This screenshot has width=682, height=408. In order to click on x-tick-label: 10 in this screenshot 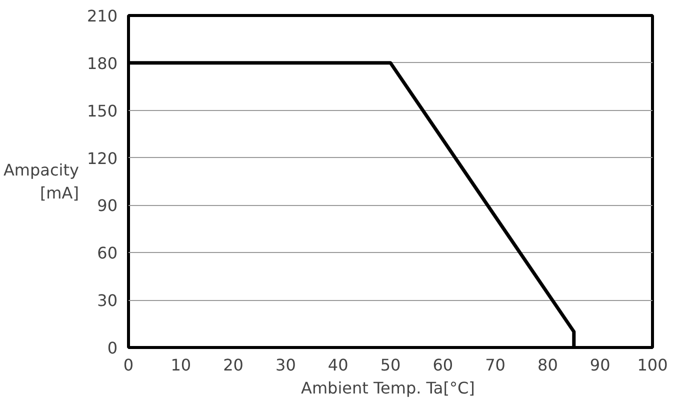, I will do `click(181, 365)`.